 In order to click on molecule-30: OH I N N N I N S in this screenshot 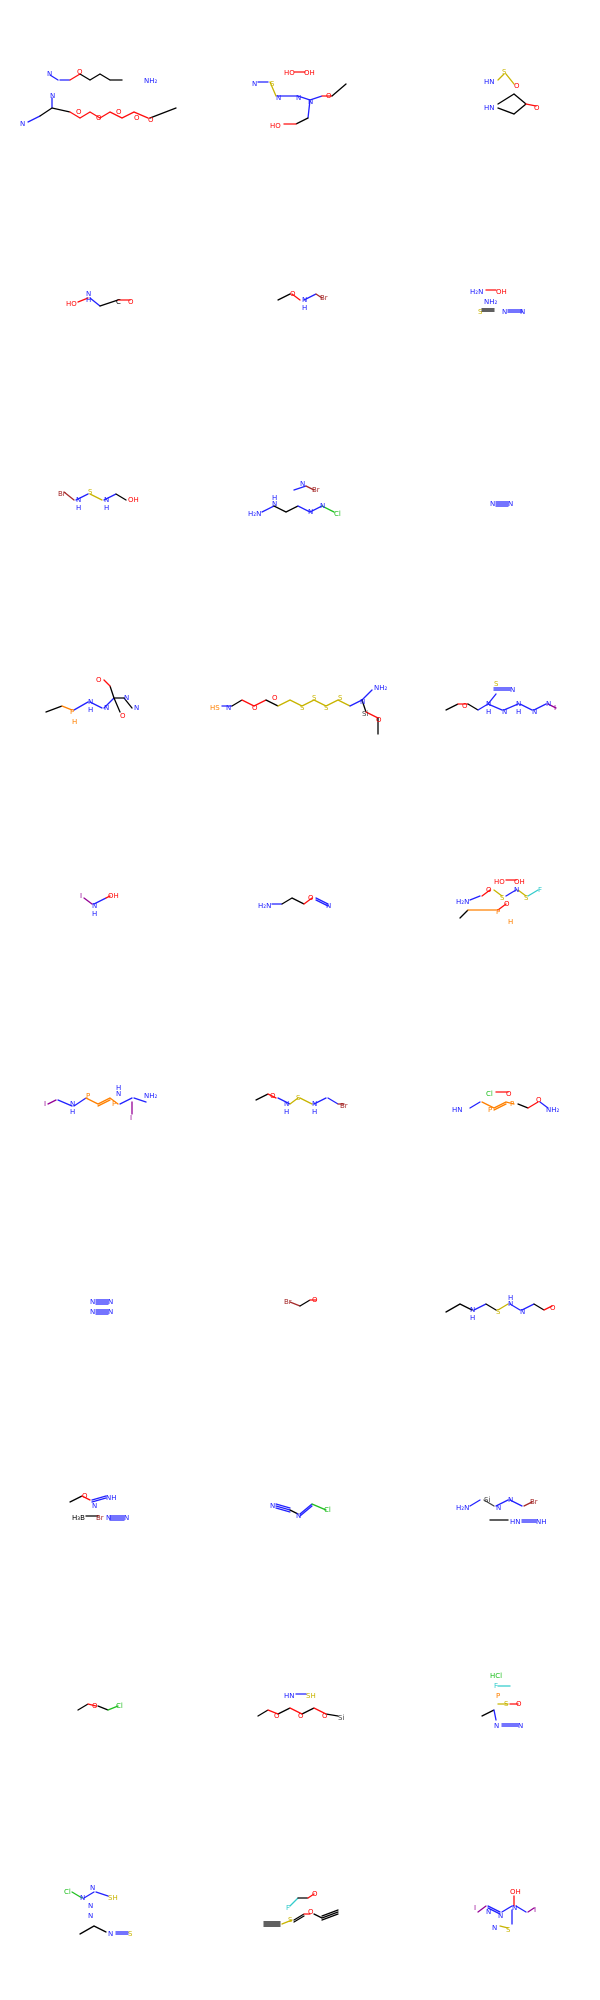, I will do `click(505, 1911)`.